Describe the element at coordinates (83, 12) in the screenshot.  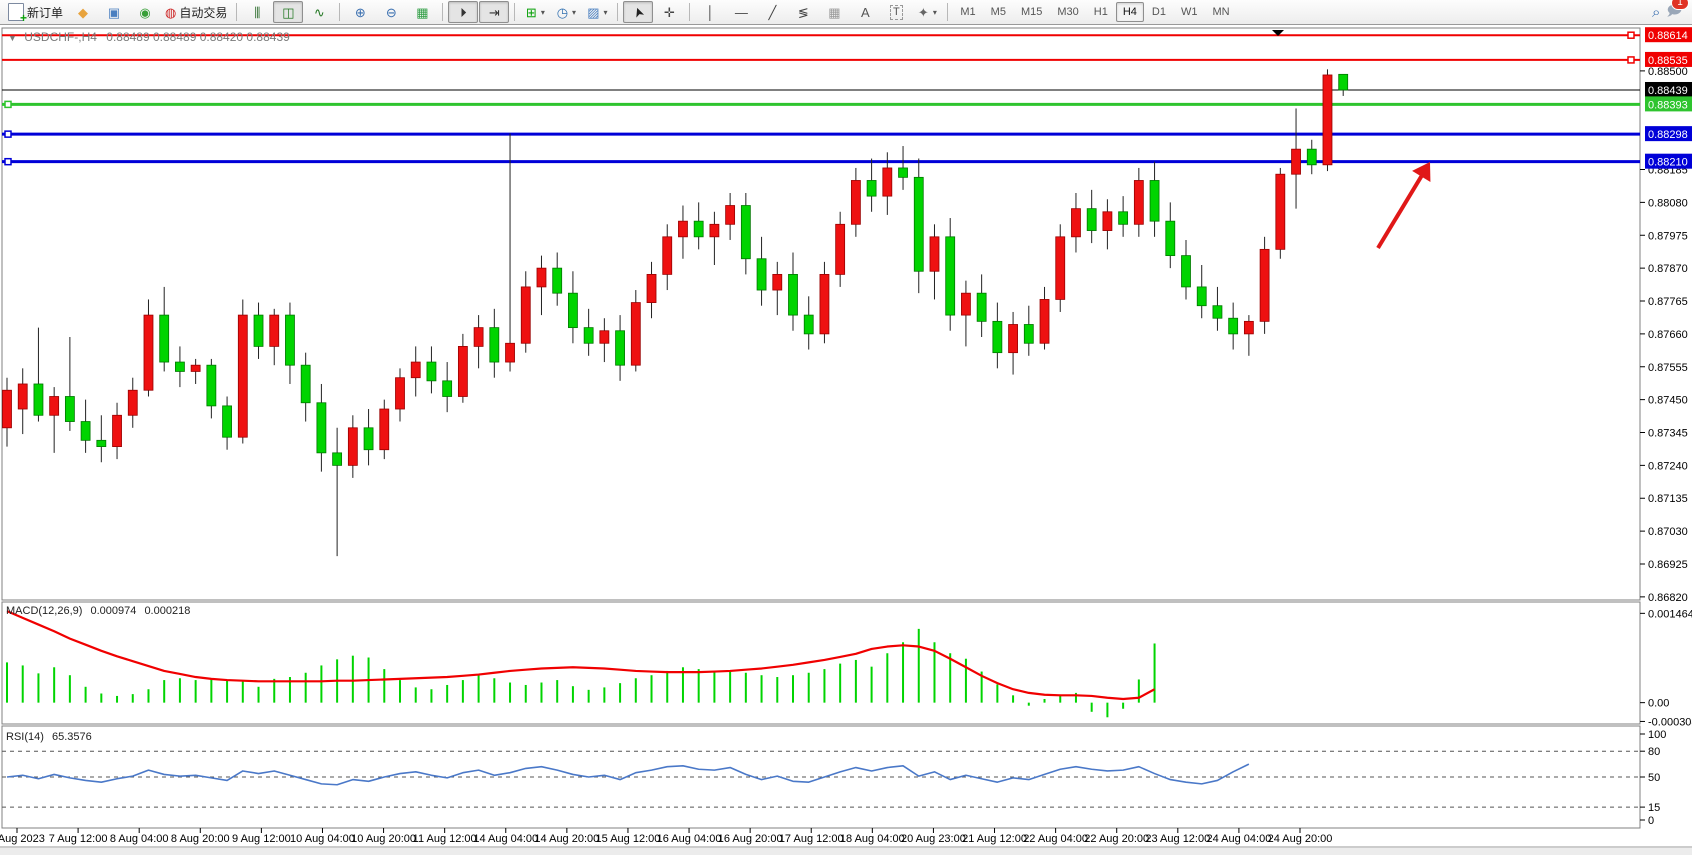
I see `styles-button: ◆` at that location.